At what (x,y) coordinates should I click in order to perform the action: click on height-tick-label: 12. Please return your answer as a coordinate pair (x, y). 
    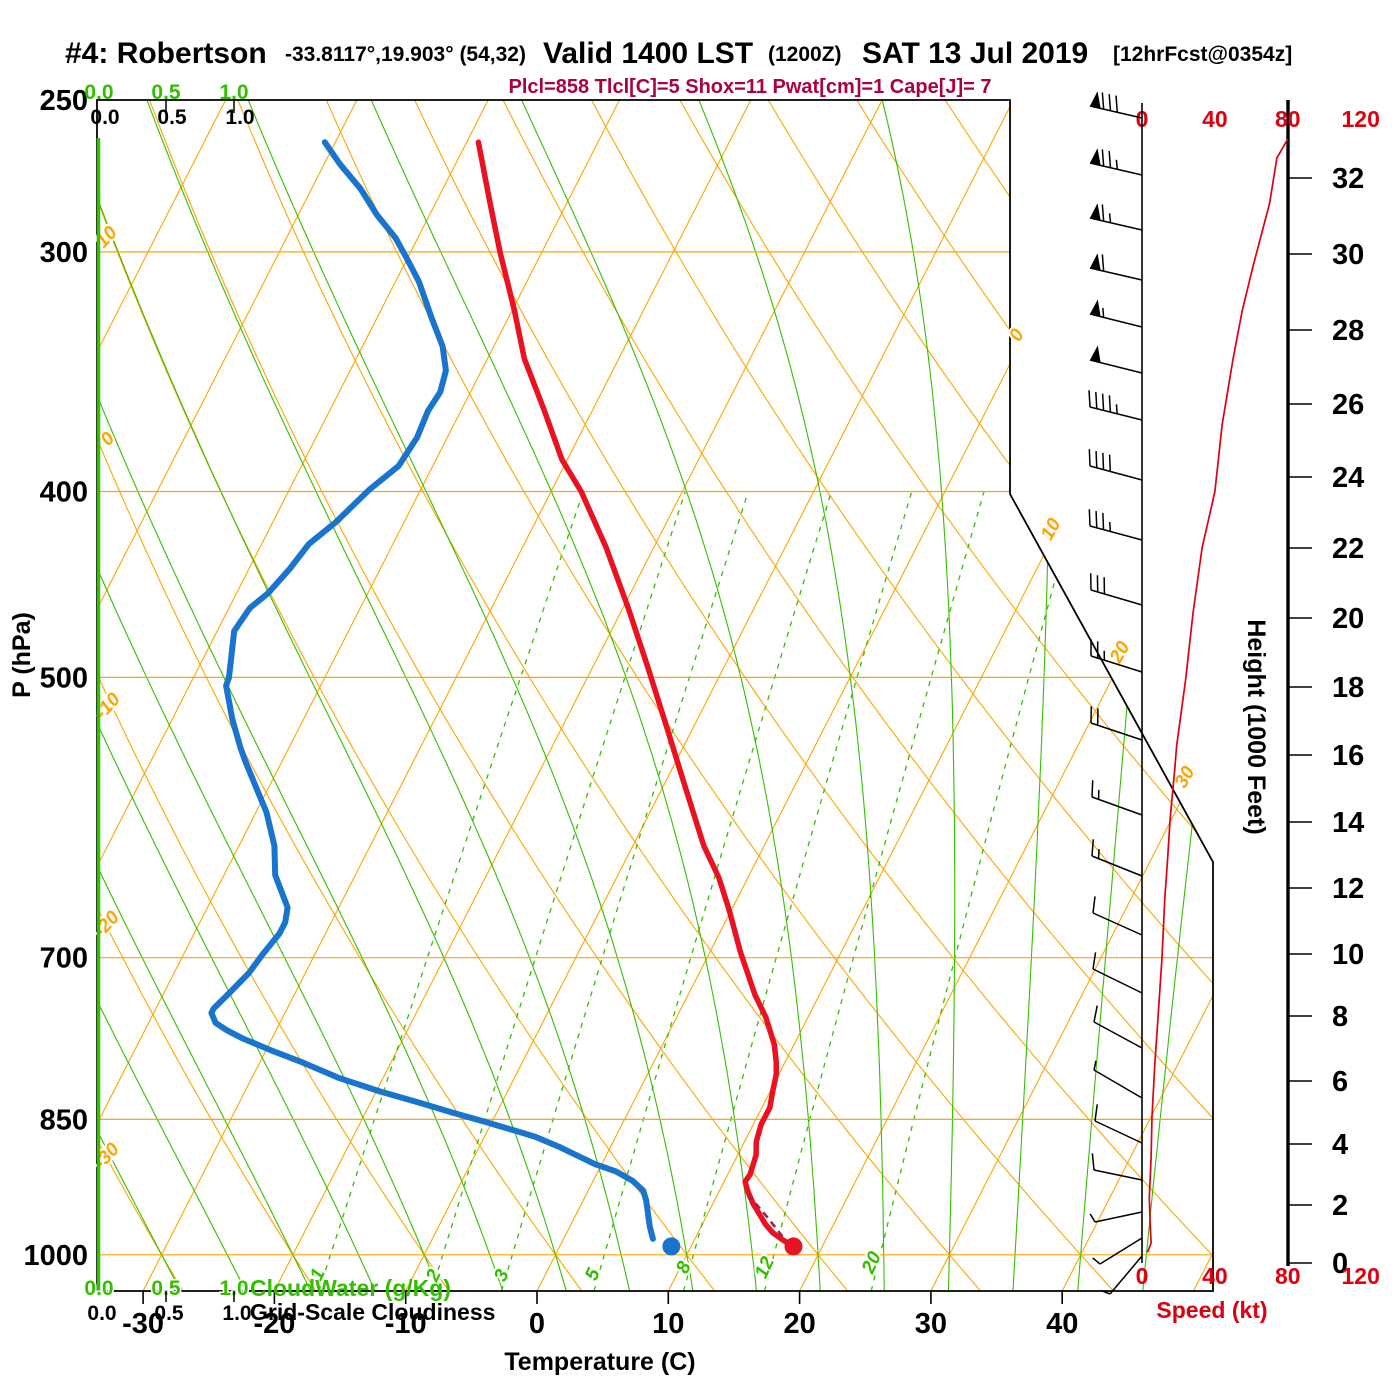
    Looking at the image, I should click on (1348, 889).